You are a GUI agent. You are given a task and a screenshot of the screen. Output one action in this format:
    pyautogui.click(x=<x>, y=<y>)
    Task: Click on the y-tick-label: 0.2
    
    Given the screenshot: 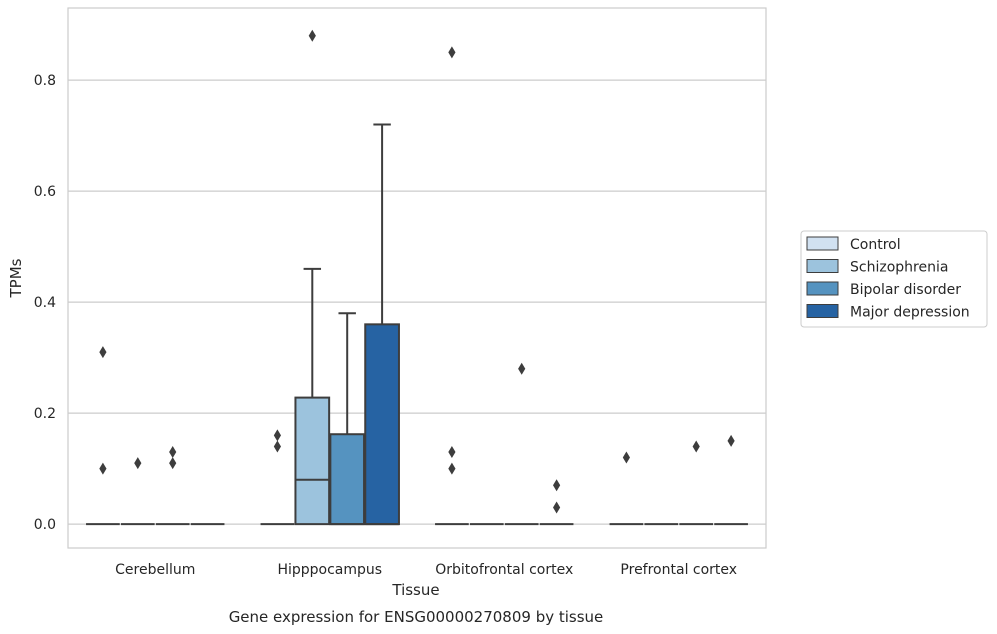 What is the action you would take?
    pyautogui.click(x=45, y=414)
    